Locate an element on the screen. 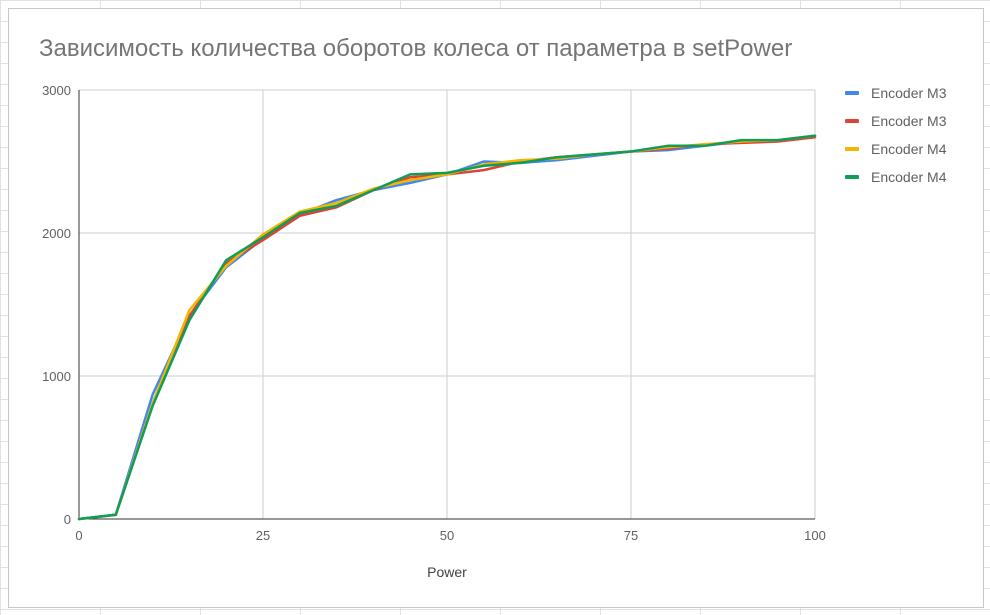  y-tick-label: 2000 is located at coordinates (56, 233).